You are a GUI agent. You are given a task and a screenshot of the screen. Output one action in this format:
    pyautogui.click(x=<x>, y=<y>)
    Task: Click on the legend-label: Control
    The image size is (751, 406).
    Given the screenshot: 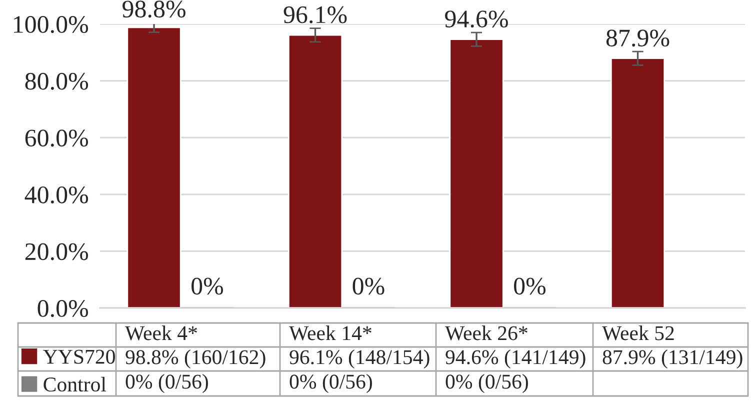 What is the action you would take?
    pyautogui.click(x=75, y=384)
    